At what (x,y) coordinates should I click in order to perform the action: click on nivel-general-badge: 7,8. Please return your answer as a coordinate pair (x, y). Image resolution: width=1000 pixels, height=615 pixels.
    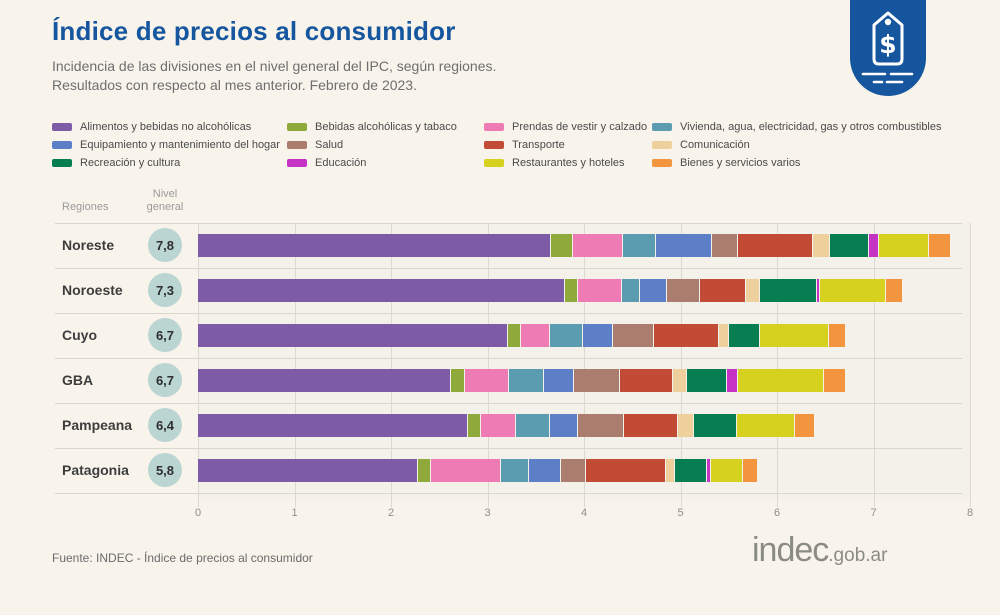
    Looking at the image, I should click on (165, 245).